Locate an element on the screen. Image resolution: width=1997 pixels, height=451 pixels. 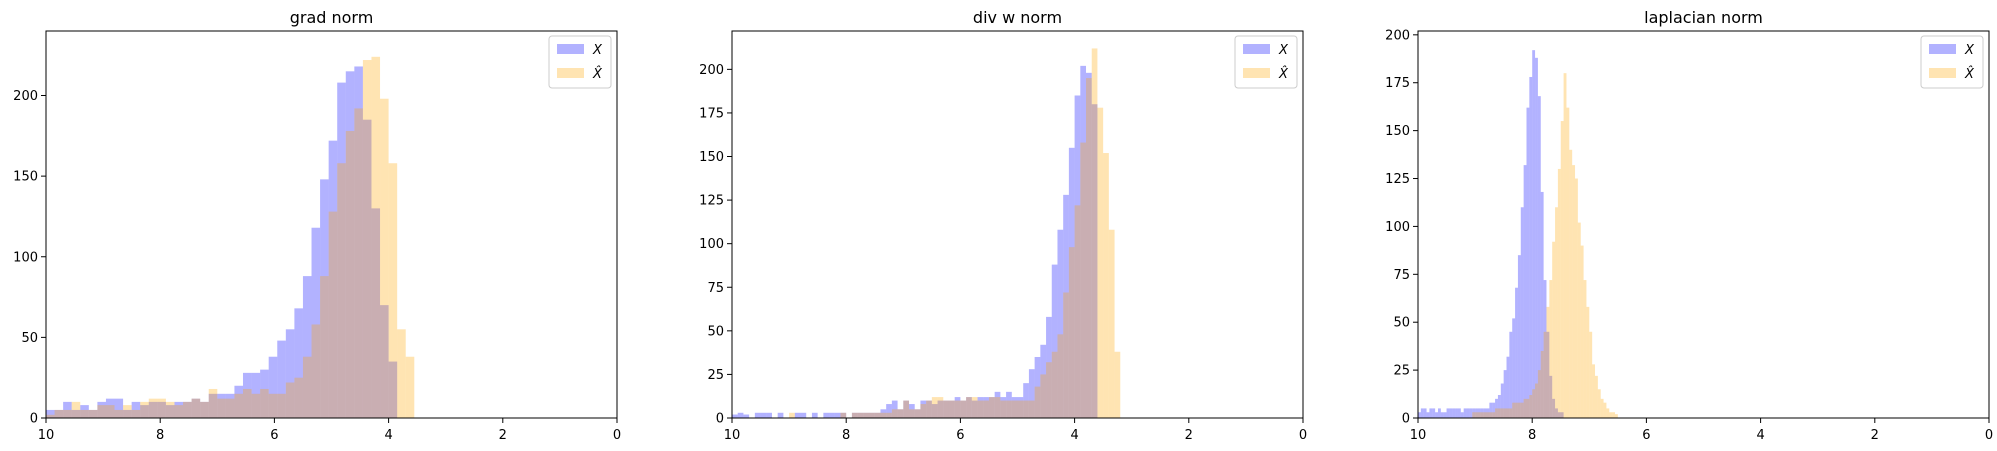
y-tick-label: 100 is located at coordinates (1397, 227).